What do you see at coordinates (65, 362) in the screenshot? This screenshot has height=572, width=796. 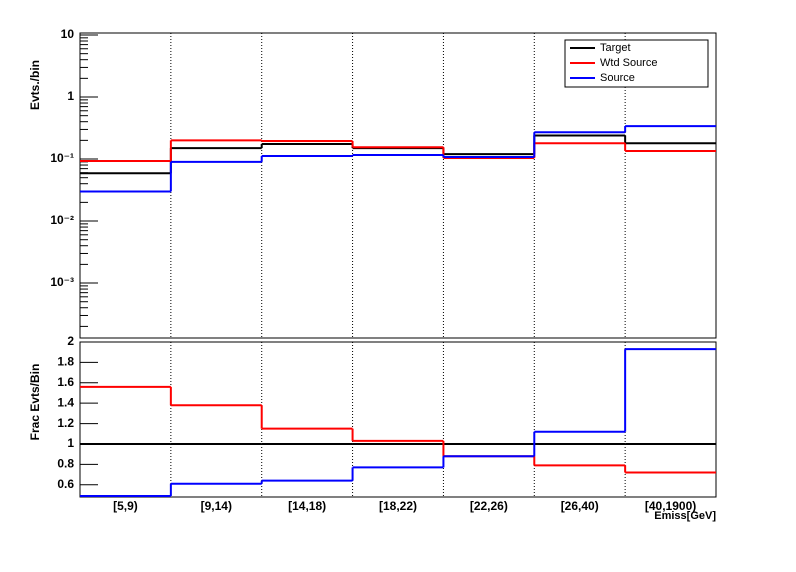 I see `y-tick-label: 1.8` at bounding box center [65, 362].